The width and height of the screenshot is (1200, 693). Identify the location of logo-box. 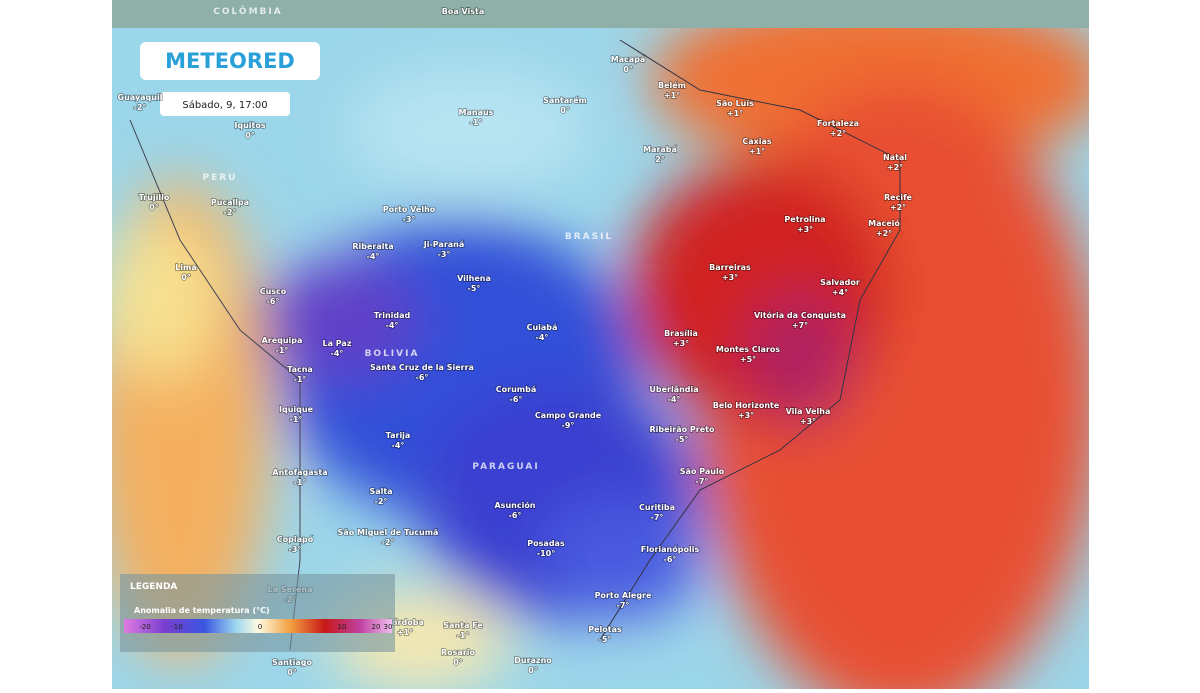
(230, 61).